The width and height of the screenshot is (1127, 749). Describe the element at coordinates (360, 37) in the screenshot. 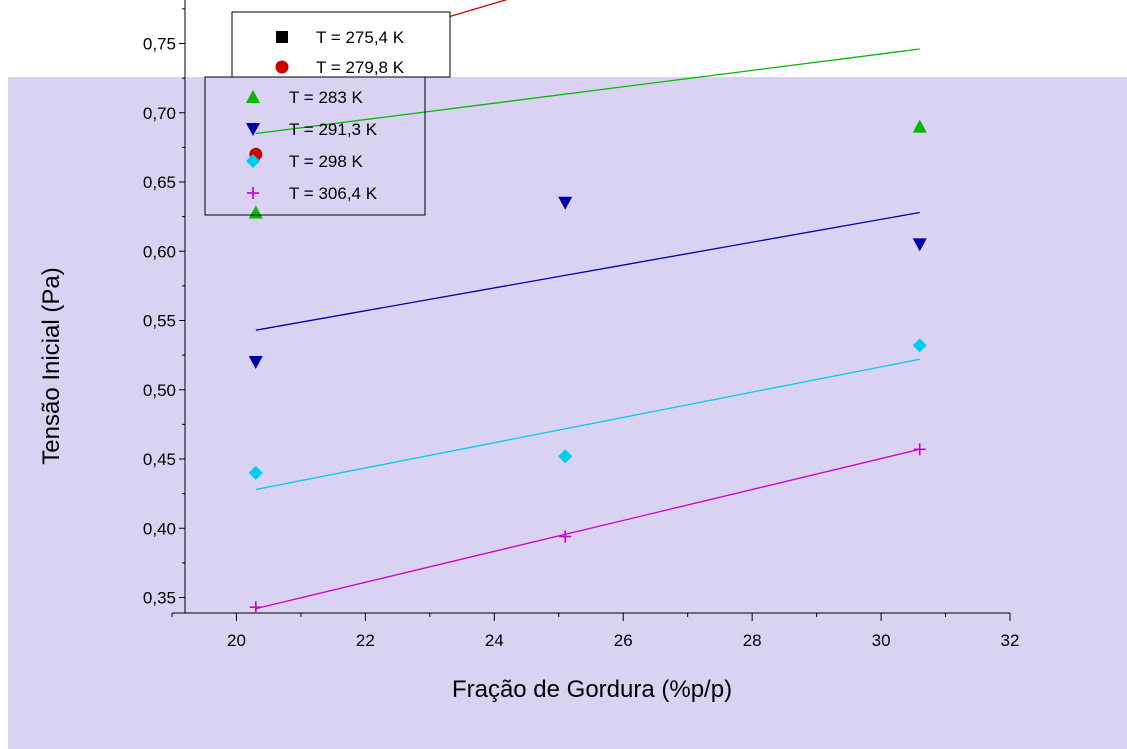

I see `legend-label-0: T = 275,4 K` at that location.